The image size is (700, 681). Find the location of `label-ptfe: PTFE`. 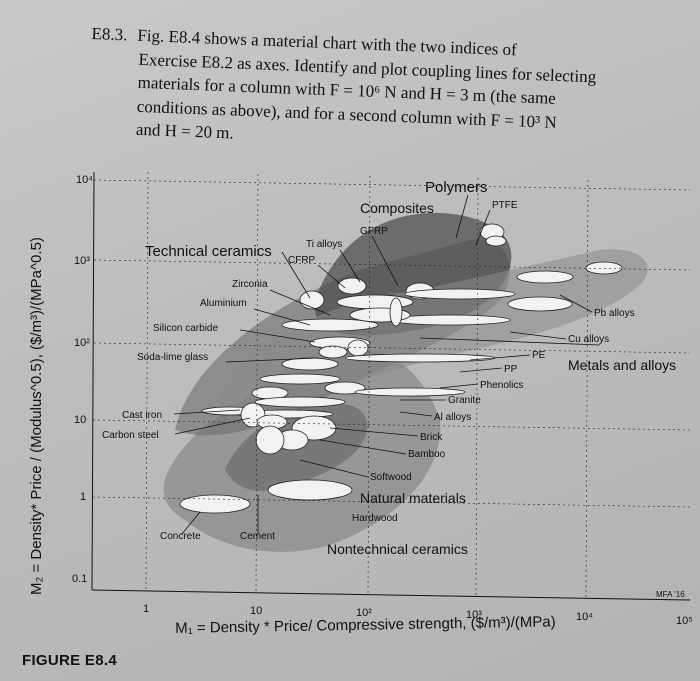

label-ptfe: PTFE is located at coordinates (505, 205).